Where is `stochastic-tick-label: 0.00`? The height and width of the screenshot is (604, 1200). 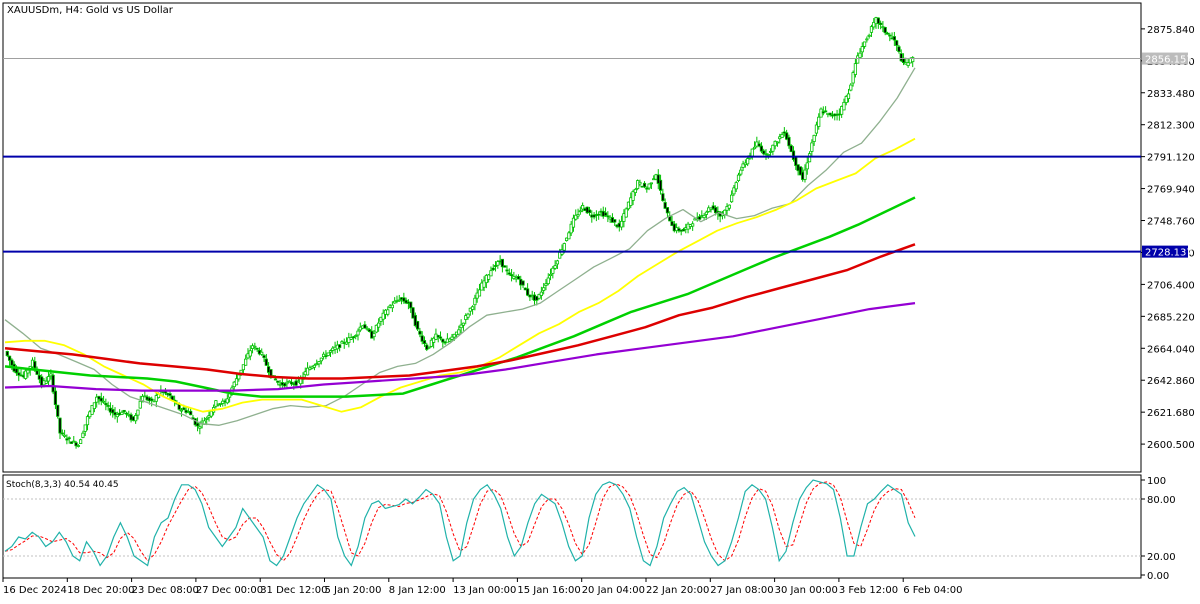
stochastic-tick-label: 0.00 is located at coordinates (1158, 576).